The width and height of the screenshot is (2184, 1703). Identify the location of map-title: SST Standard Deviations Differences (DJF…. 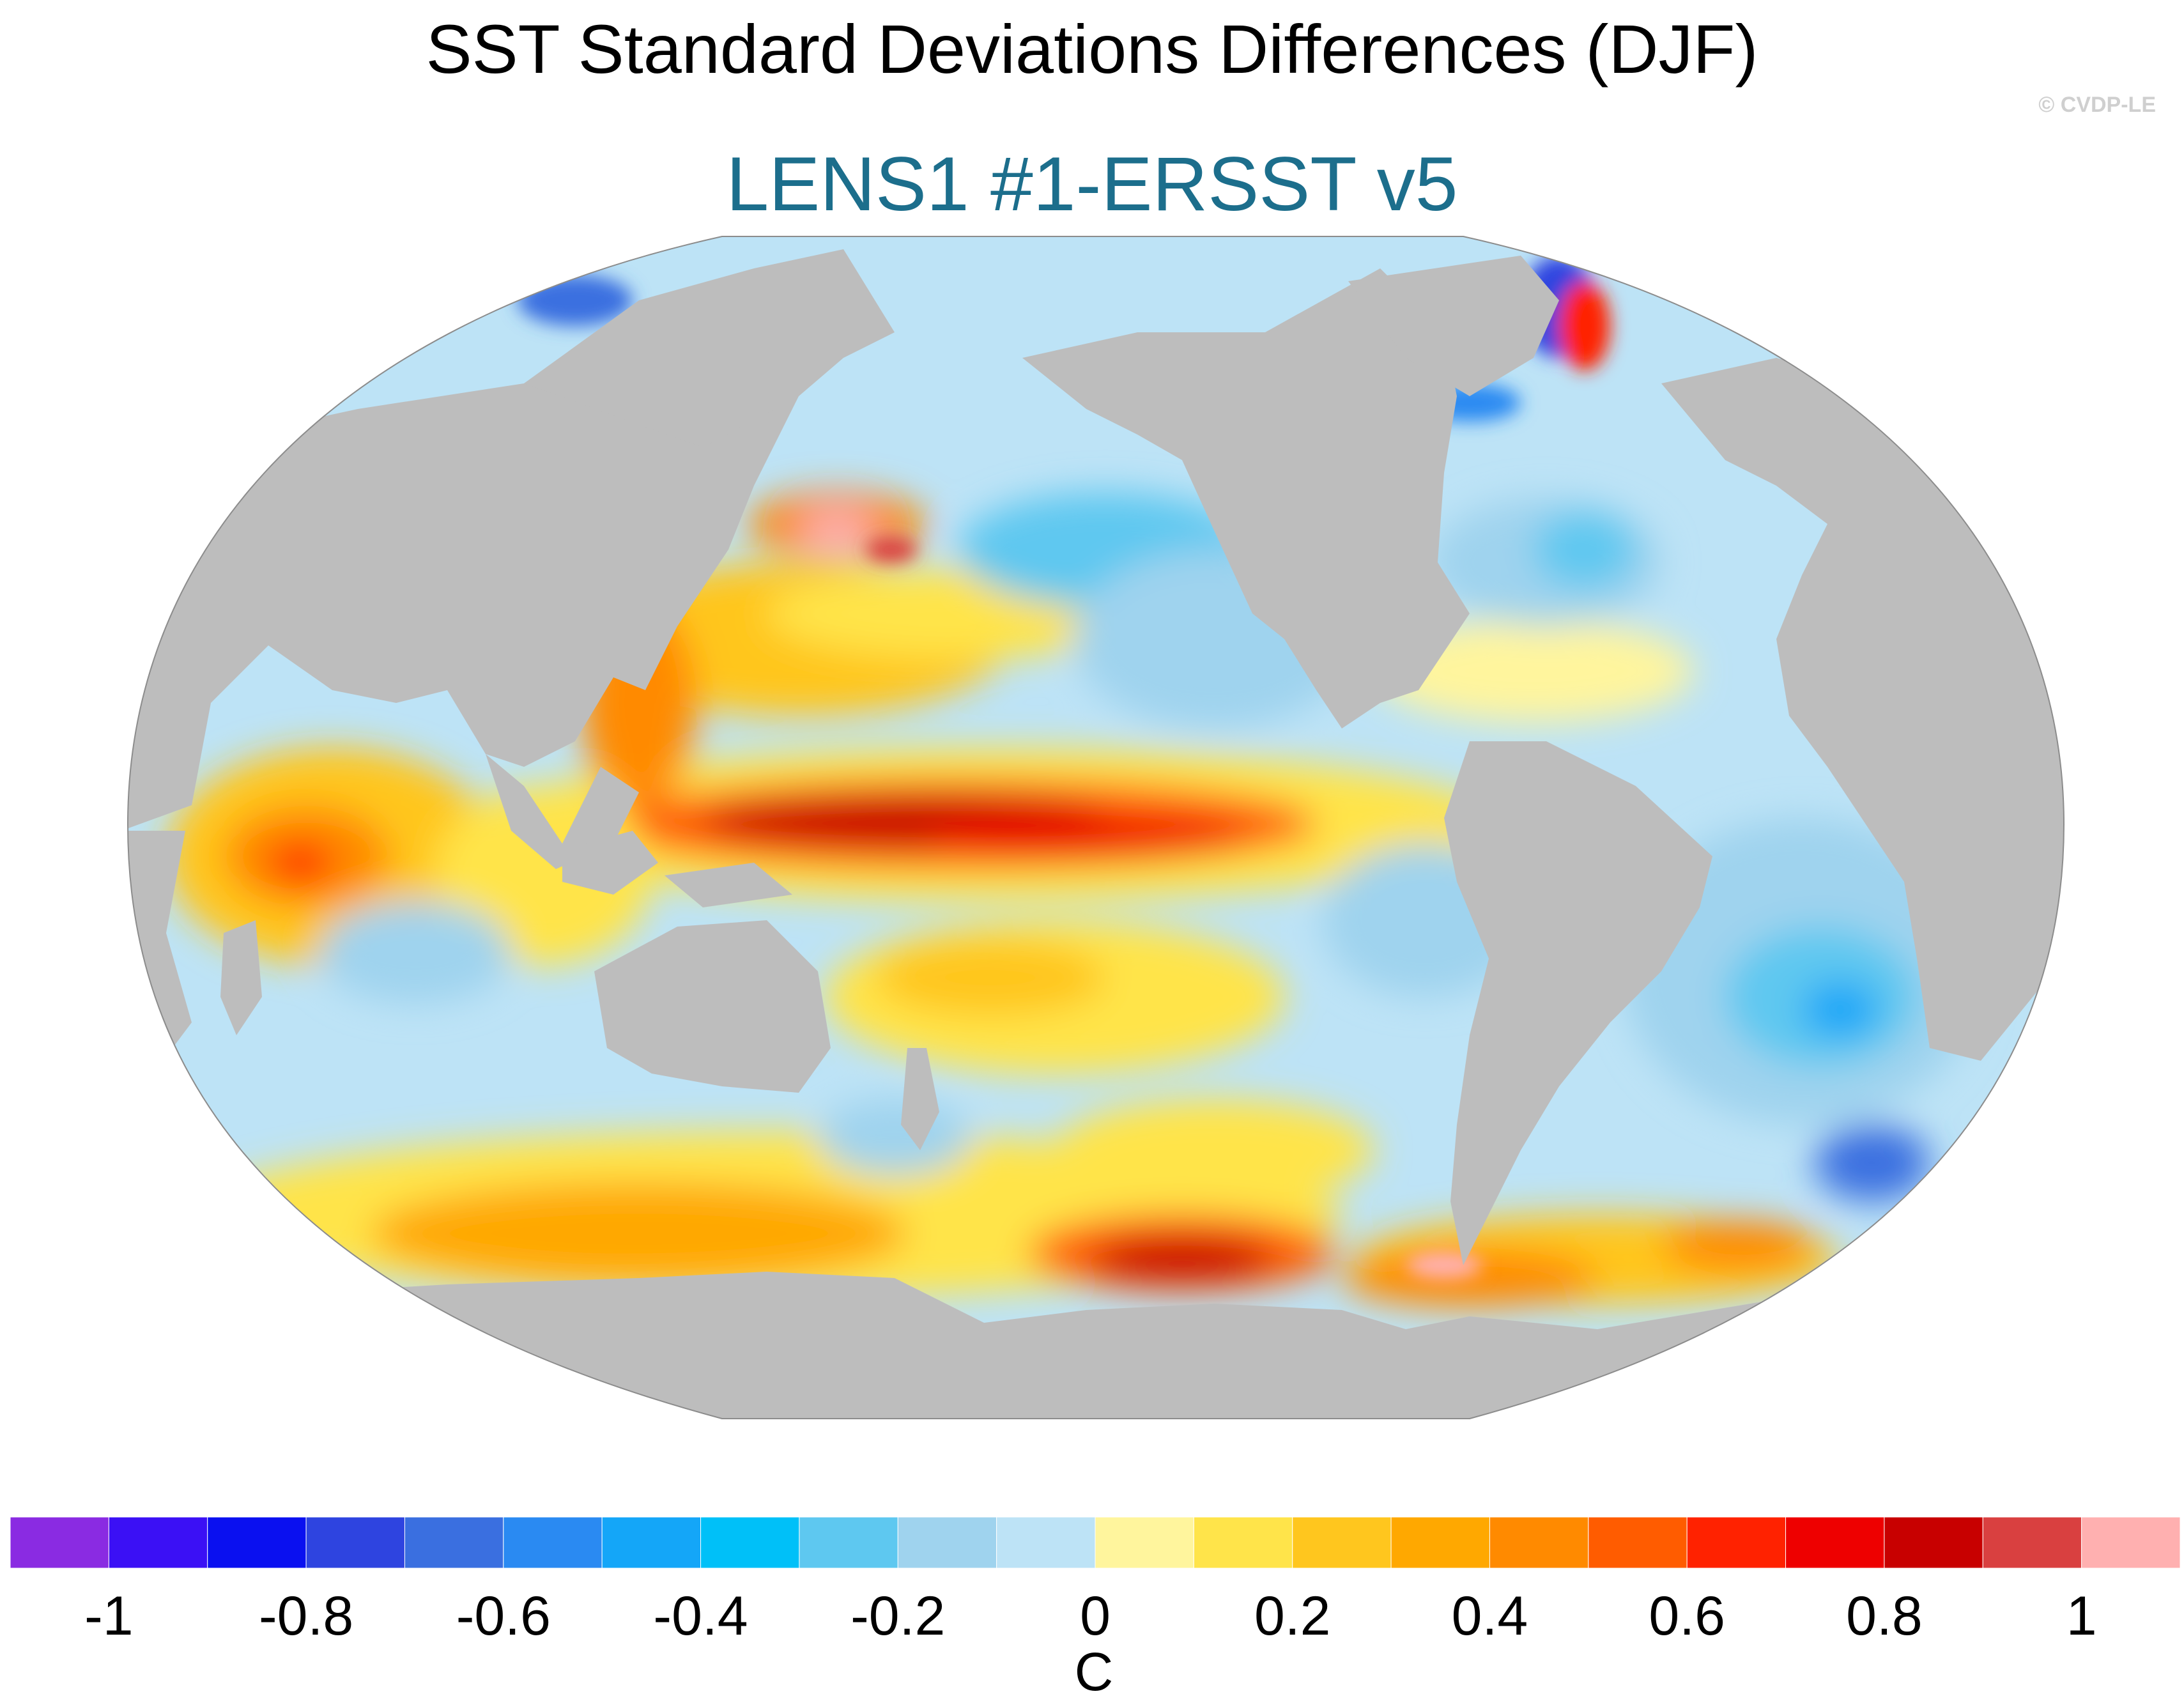
(1092, 49).